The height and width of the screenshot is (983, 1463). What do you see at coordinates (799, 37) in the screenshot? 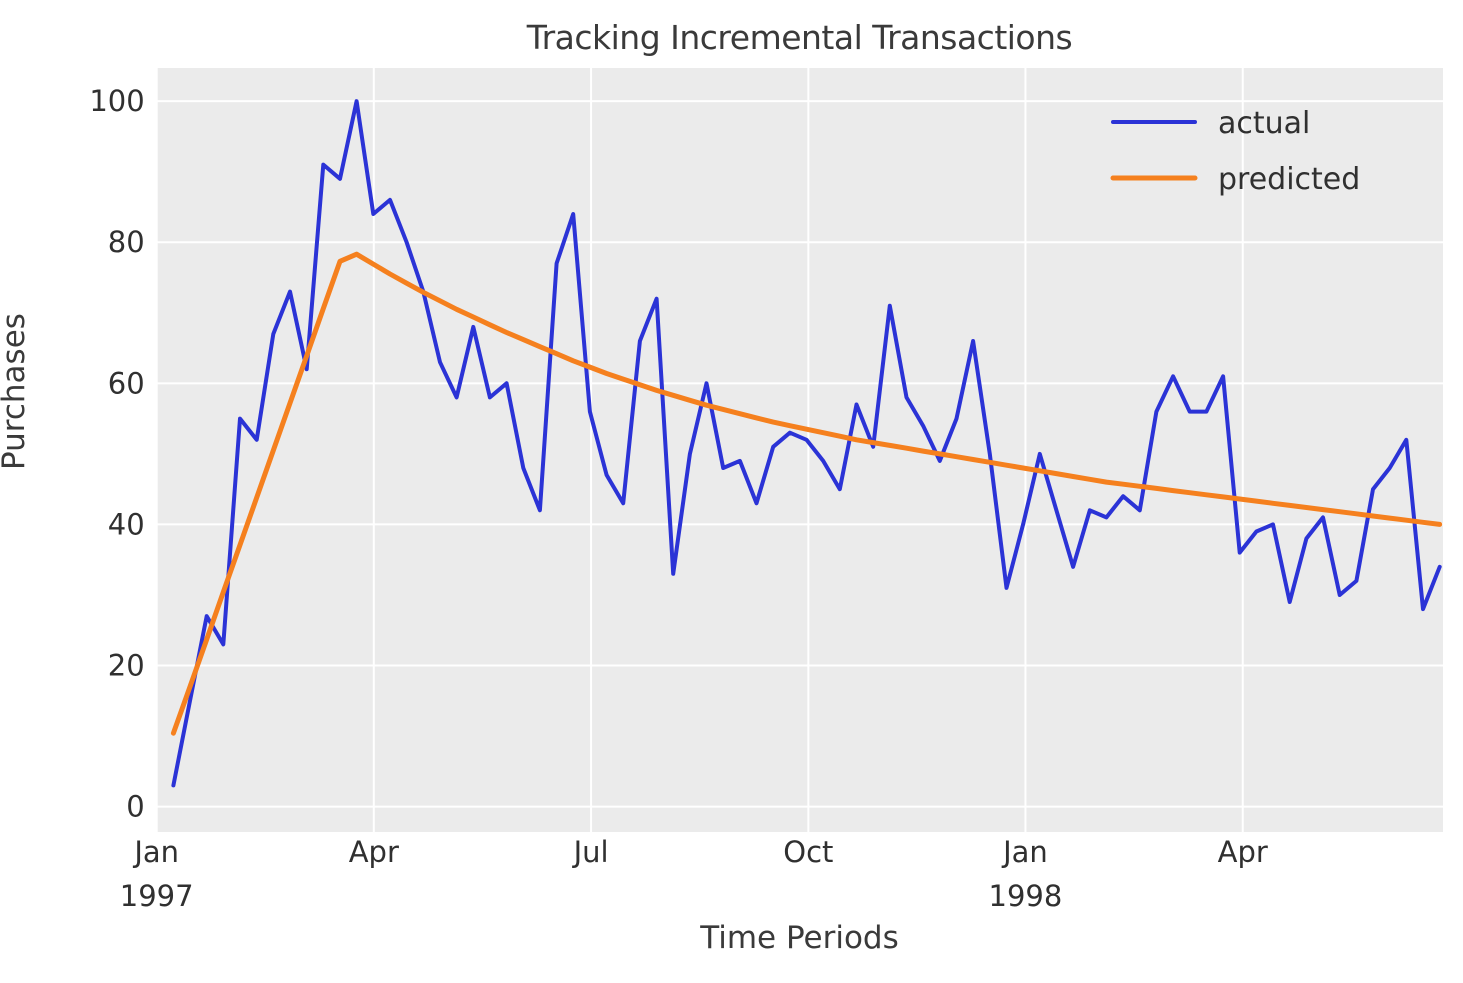
I see `chart-title: Tracking Incremental Transactions` at bounding box center [799, 37].